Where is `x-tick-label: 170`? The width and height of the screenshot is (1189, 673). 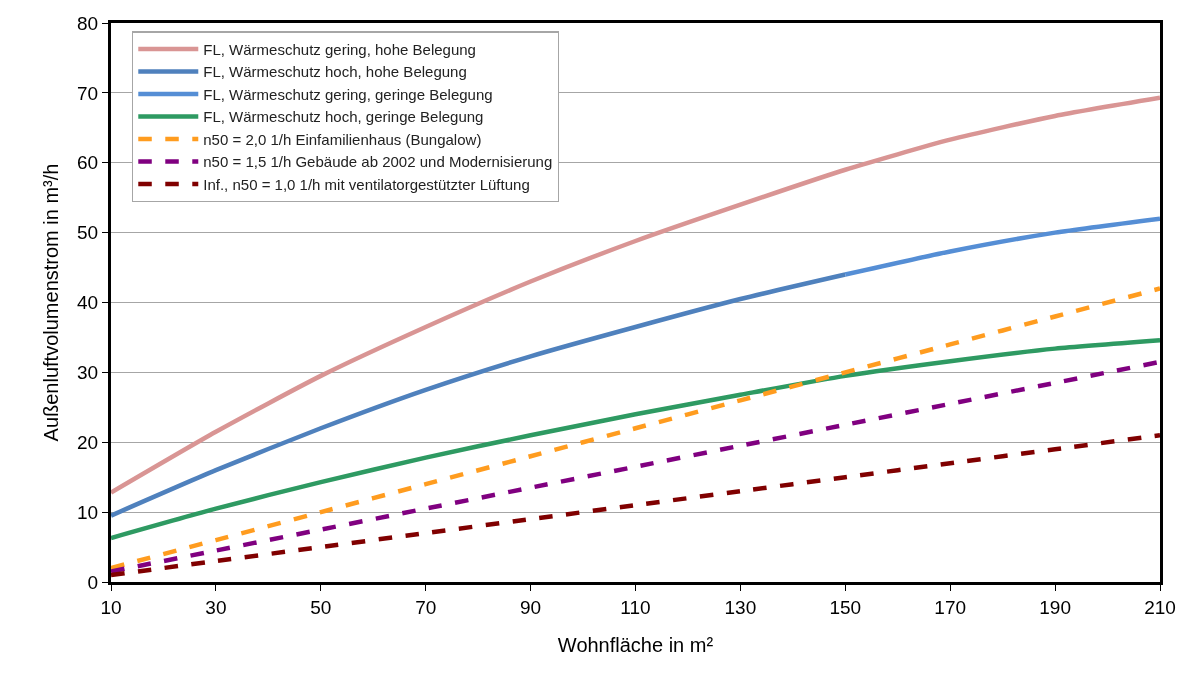 x-tick-label: 170 is located at coordinates (950, 607).